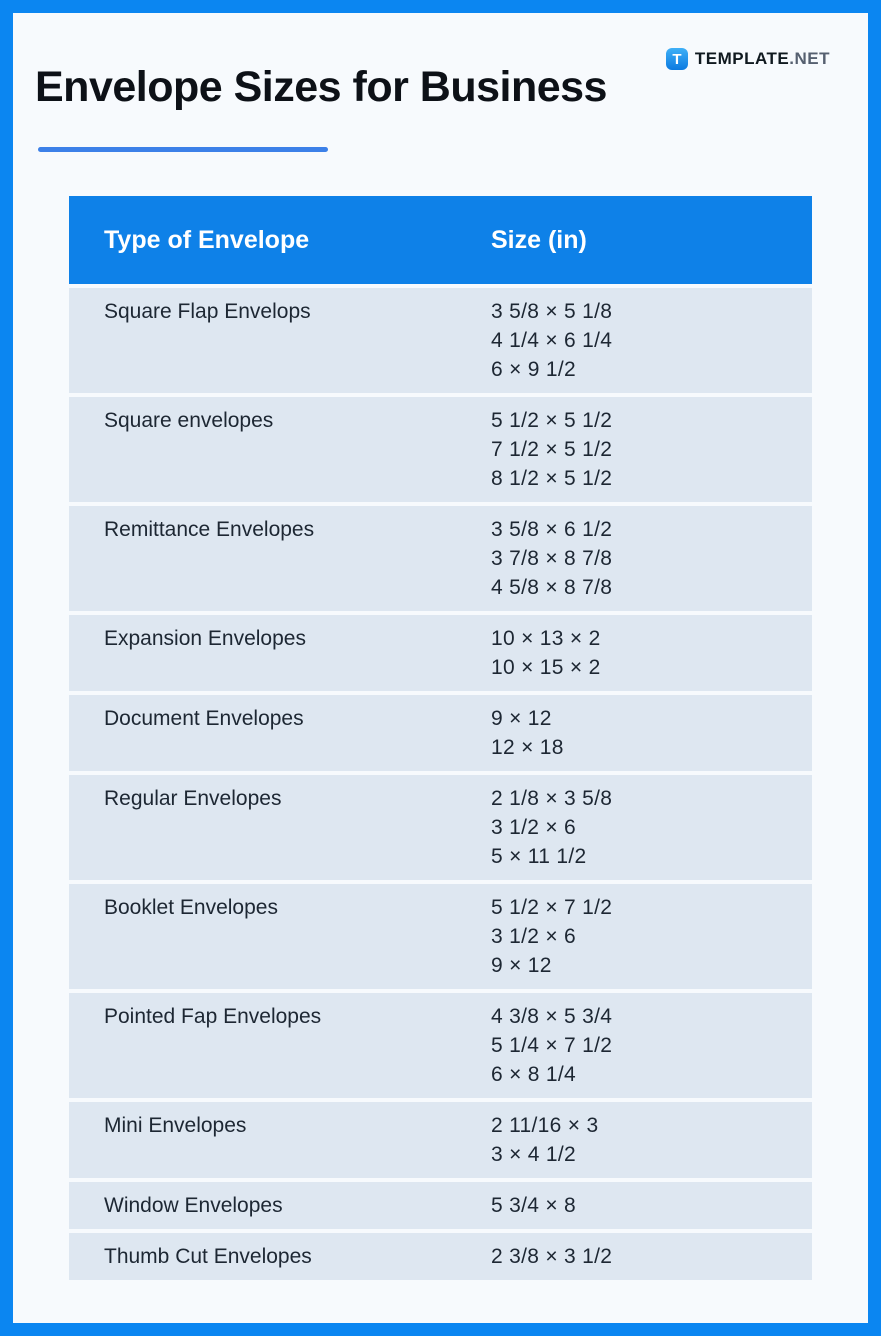 This screenshot has height=1336, width=881. I want to click on envelope-sizes: 2 11/16 × 3 3 × 4 1/2, so click(651, 1140).